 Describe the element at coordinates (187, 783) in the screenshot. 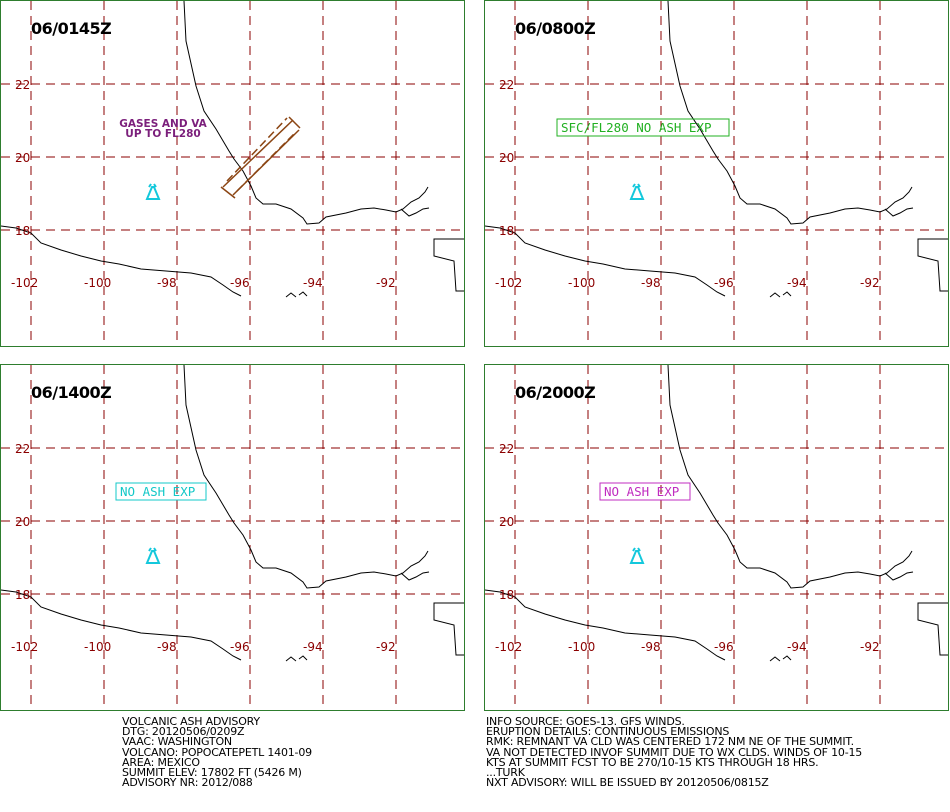

I see `advisory-number: ADVISORY NR: 2012/088` at that location.